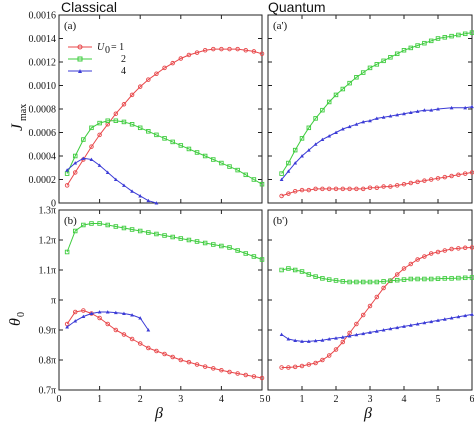 The height and width of the screenshot is (425, 474). What do you see at coordinates (23, 112) in the screenshot?
I see `y-label-top-sub: max` at bounding box center [23, 112].